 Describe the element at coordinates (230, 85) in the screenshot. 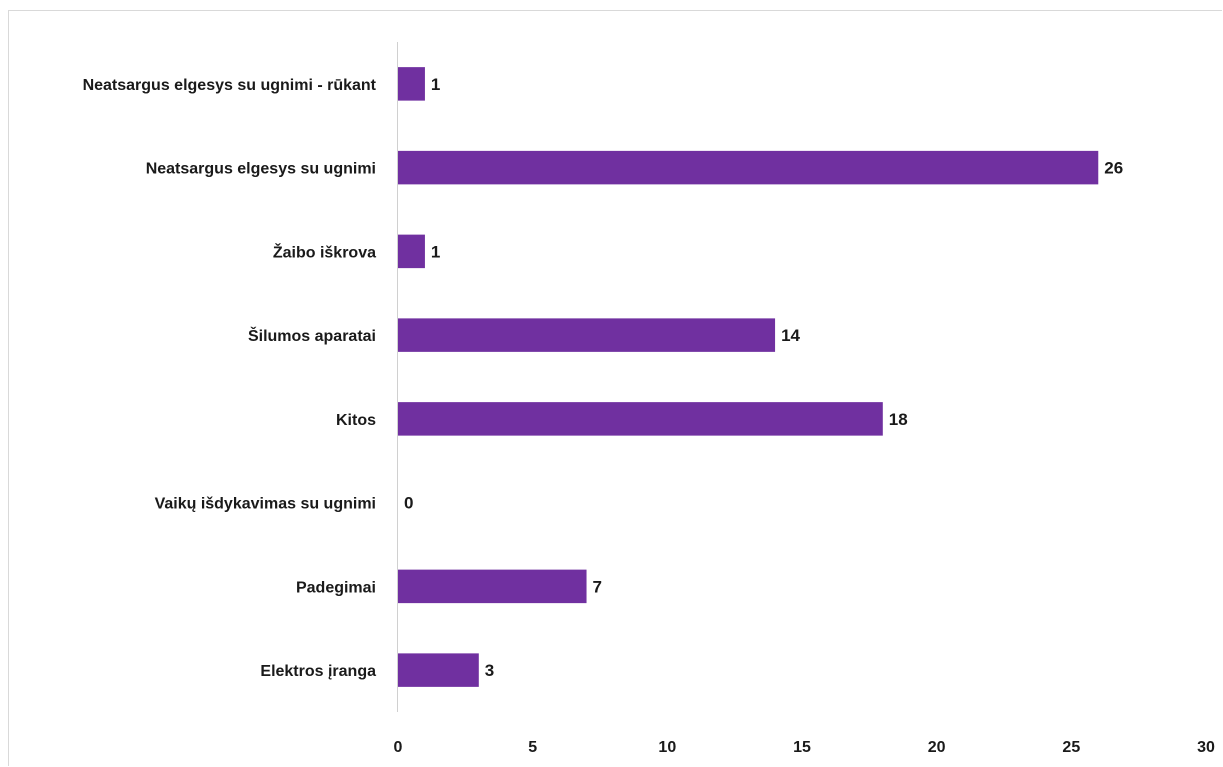

I see `category-label: Neatsargus elgesys su ugnimi - rūkant` at that location.